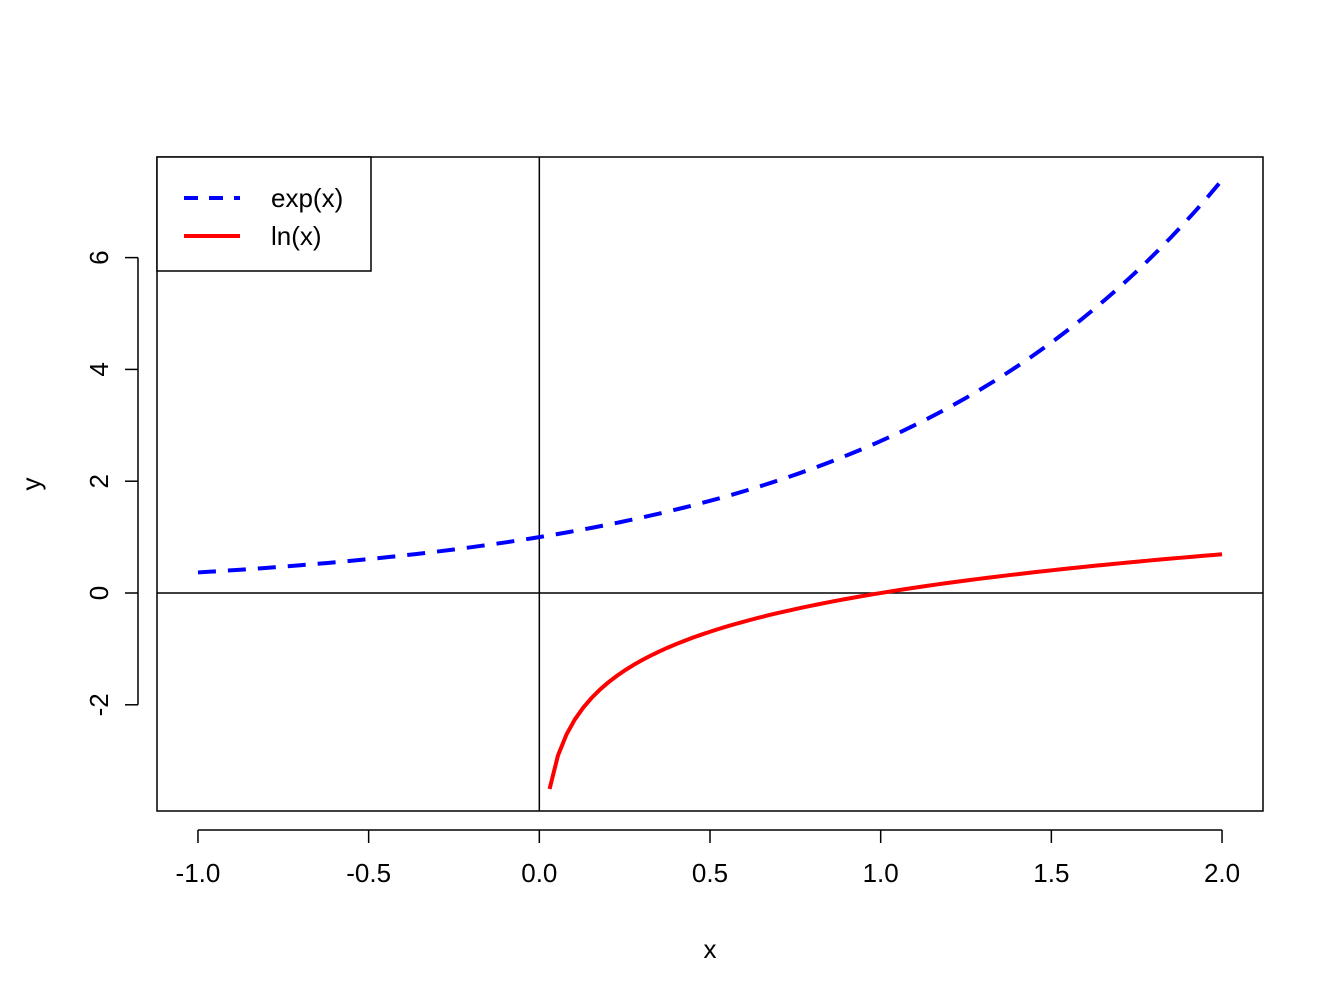 Image resolution: width=1344 pixels, height=1008 pixels. What do you see at coordinates (881, 873) in the screenshot?
I see `x-tick-label: 1.0` at bounding box center [881, 873].